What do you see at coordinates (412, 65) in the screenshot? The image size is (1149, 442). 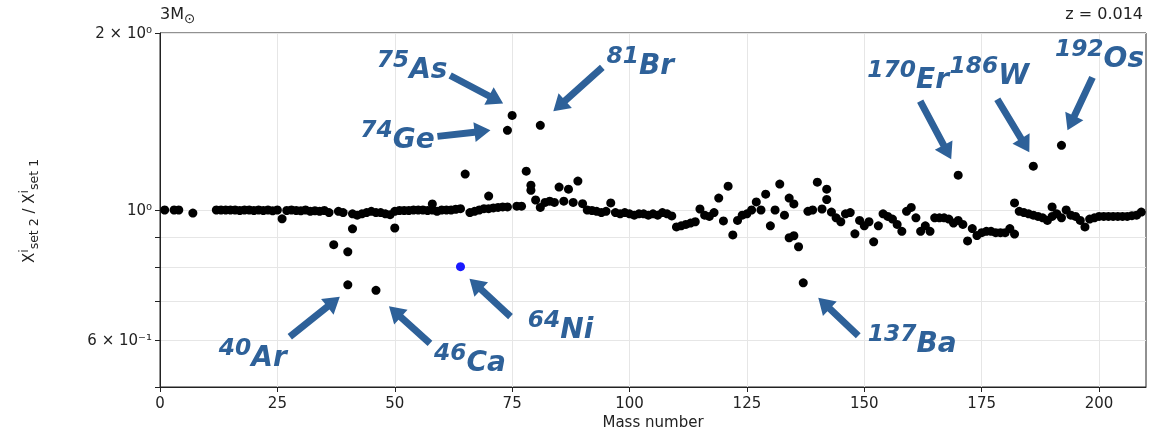 I see `annotation: $^{75}$As` at bounding box center [412, 65].